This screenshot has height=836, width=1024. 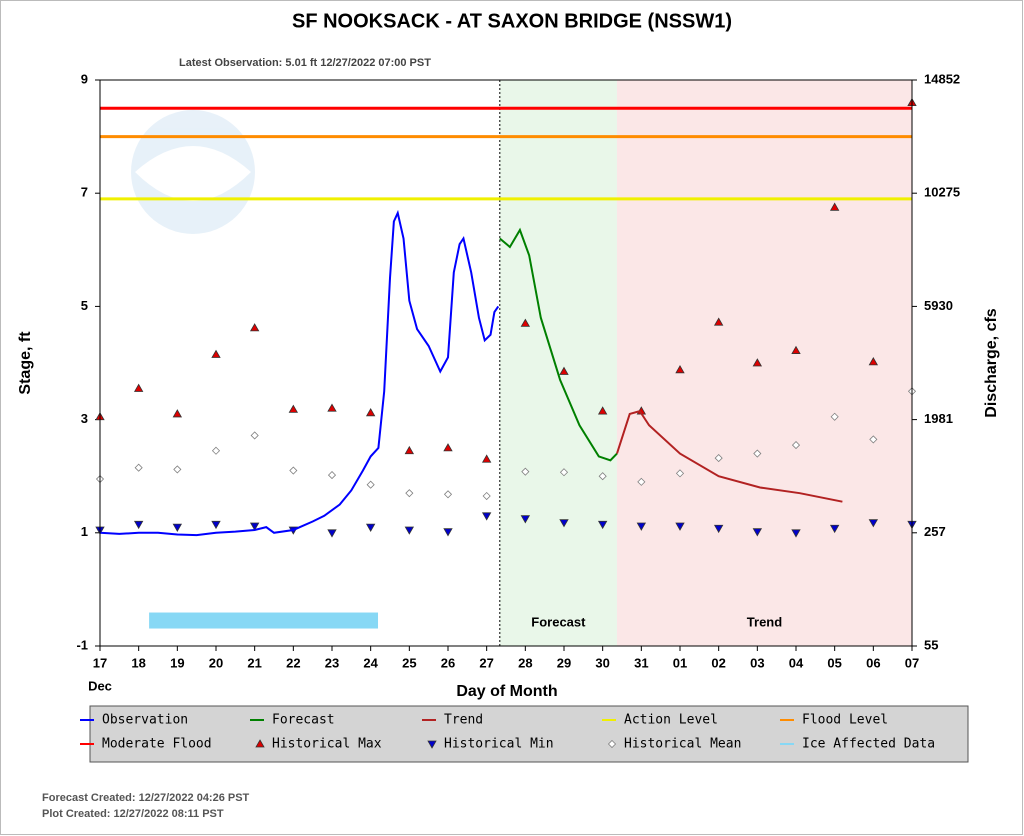 I want to click on region-label: Trend, so click(x=764, y=621).